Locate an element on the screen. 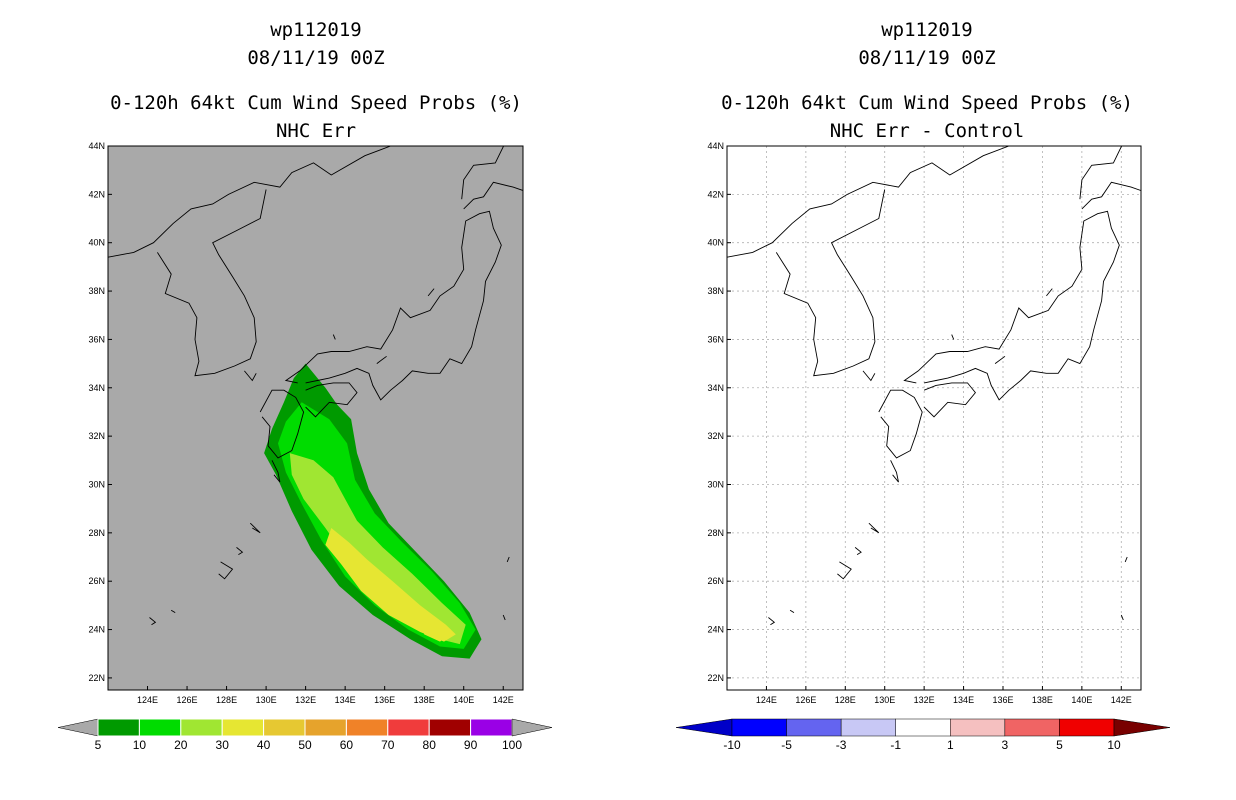 The width and height of the screenshot is (1236, 800). colorbar-label: 80 is located at coordinates (430, 745).